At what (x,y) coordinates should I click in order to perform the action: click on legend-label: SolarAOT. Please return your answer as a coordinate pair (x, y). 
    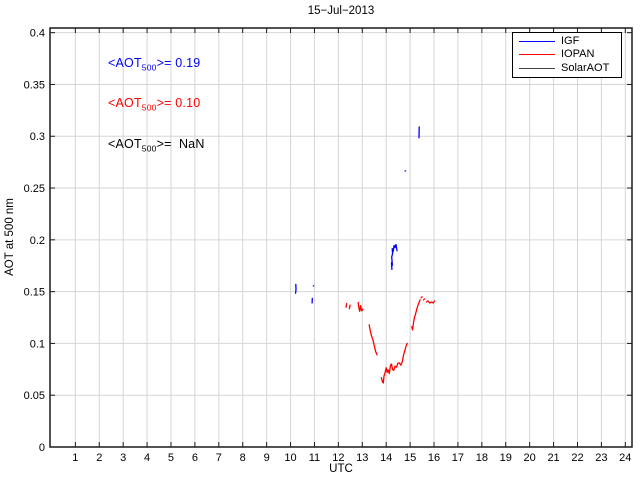
    Looking at the image, I should click on (585, 67).